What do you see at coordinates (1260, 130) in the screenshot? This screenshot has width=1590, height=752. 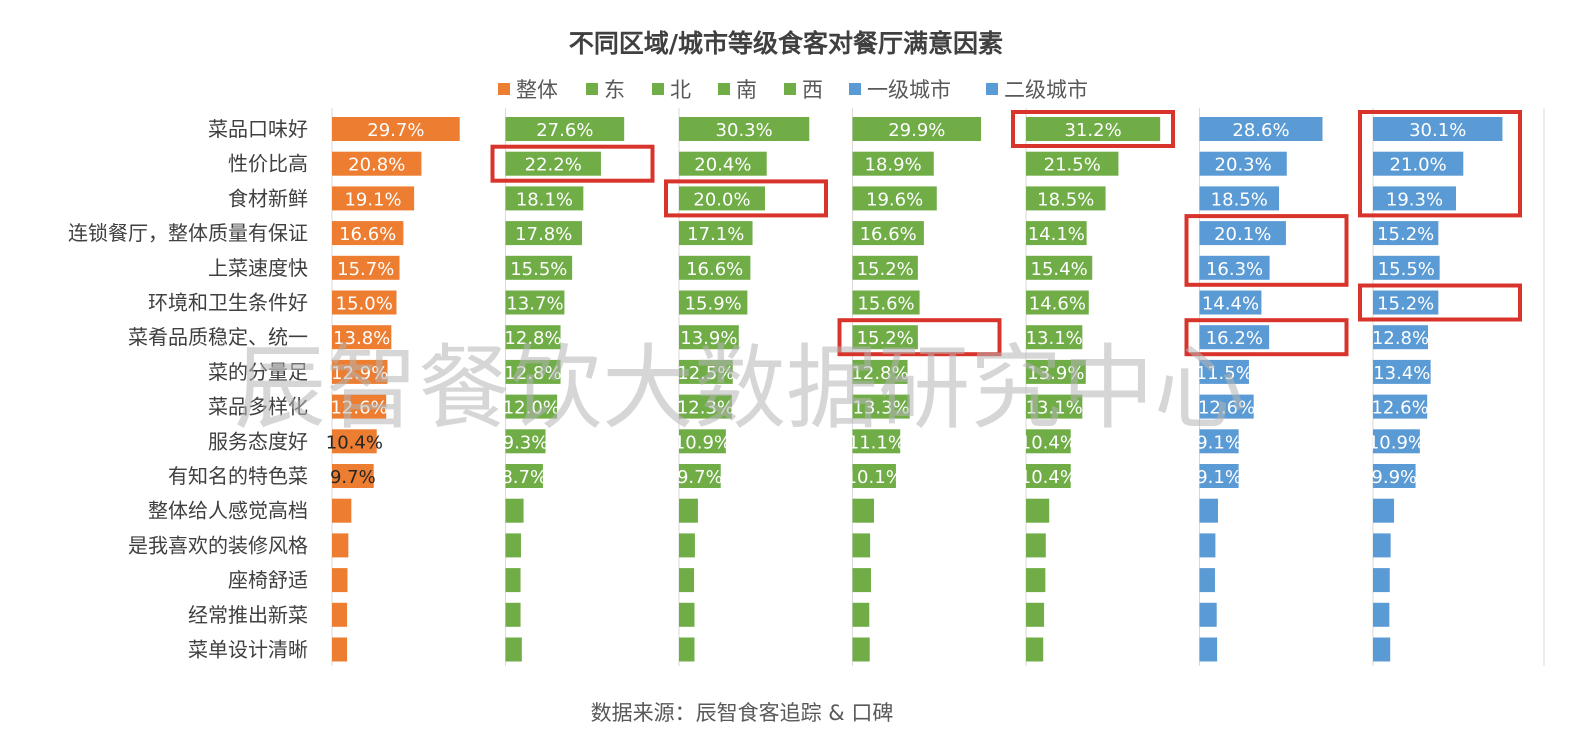 I see `data-label: 28.6%` at bounding box center [1260, 130].